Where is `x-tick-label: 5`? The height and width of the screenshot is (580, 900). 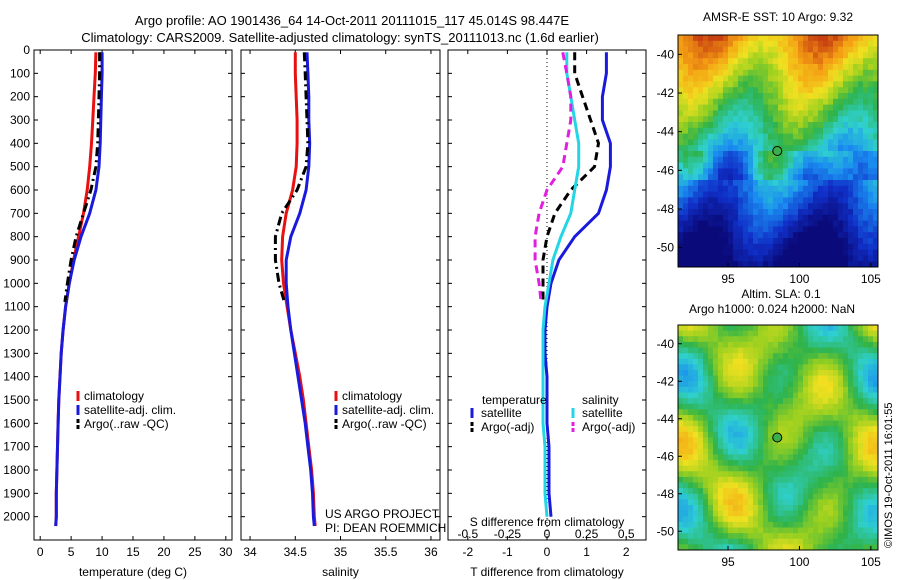
x-tick-label: 5 is located at coordinates (71, 552).